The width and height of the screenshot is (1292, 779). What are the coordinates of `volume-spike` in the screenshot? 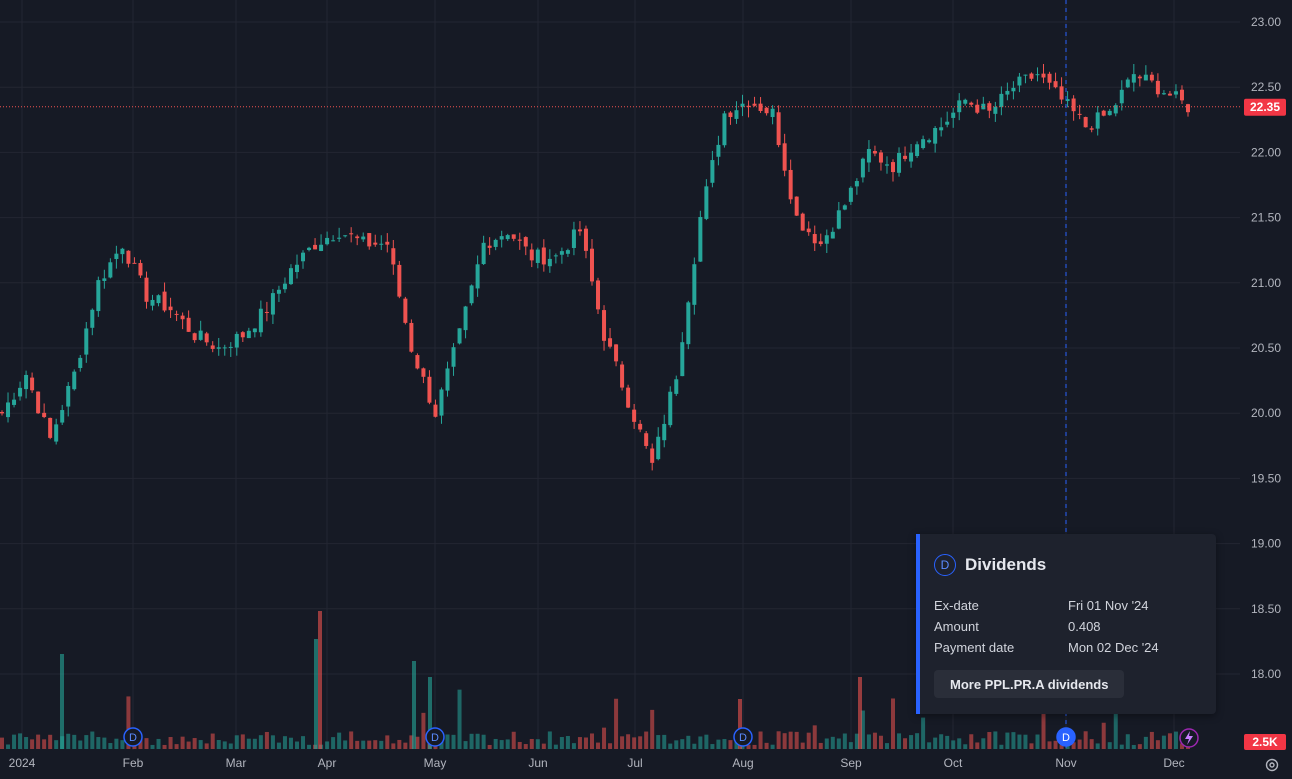 It's located at (62, 701).